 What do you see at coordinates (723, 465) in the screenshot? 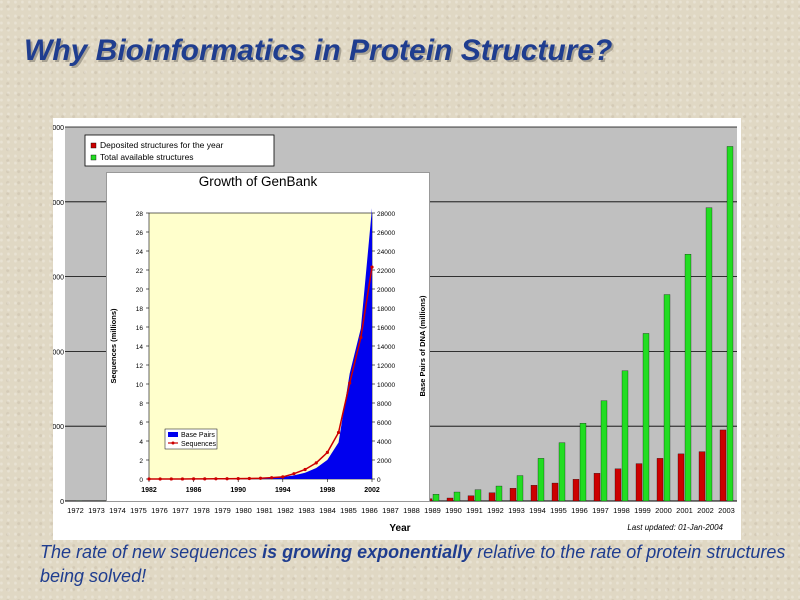
I see `bar-deposited-2003` at bounding box center [723, 465].